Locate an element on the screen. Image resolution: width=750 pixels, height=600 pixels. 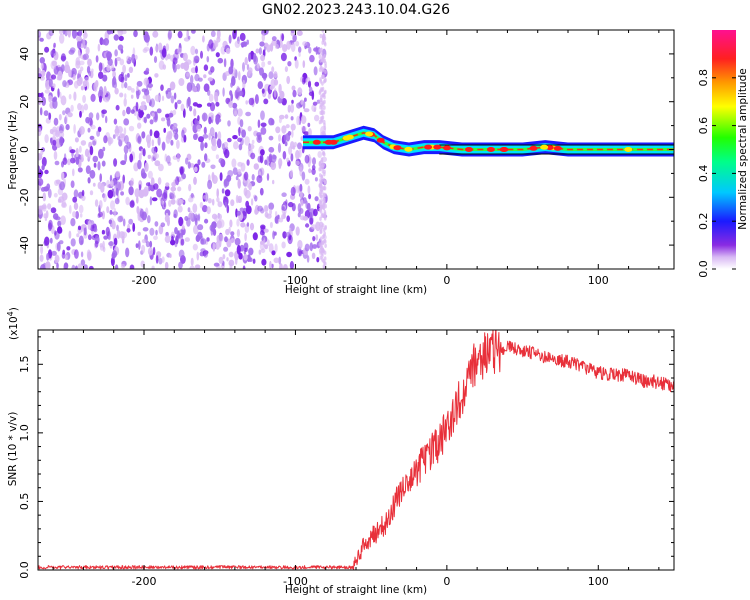
spectrogram-y-tick-label: 20 is located at coordinates (24, 102).